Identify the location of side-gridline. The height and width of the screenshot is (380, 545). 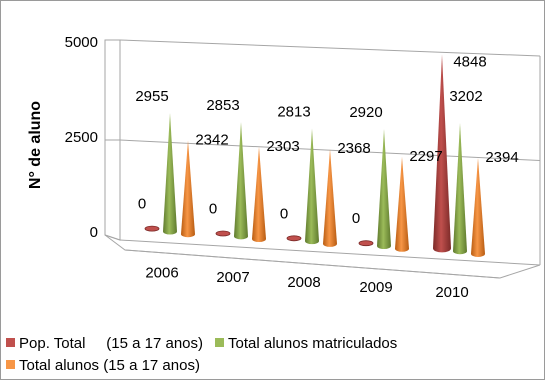
(112, 237).